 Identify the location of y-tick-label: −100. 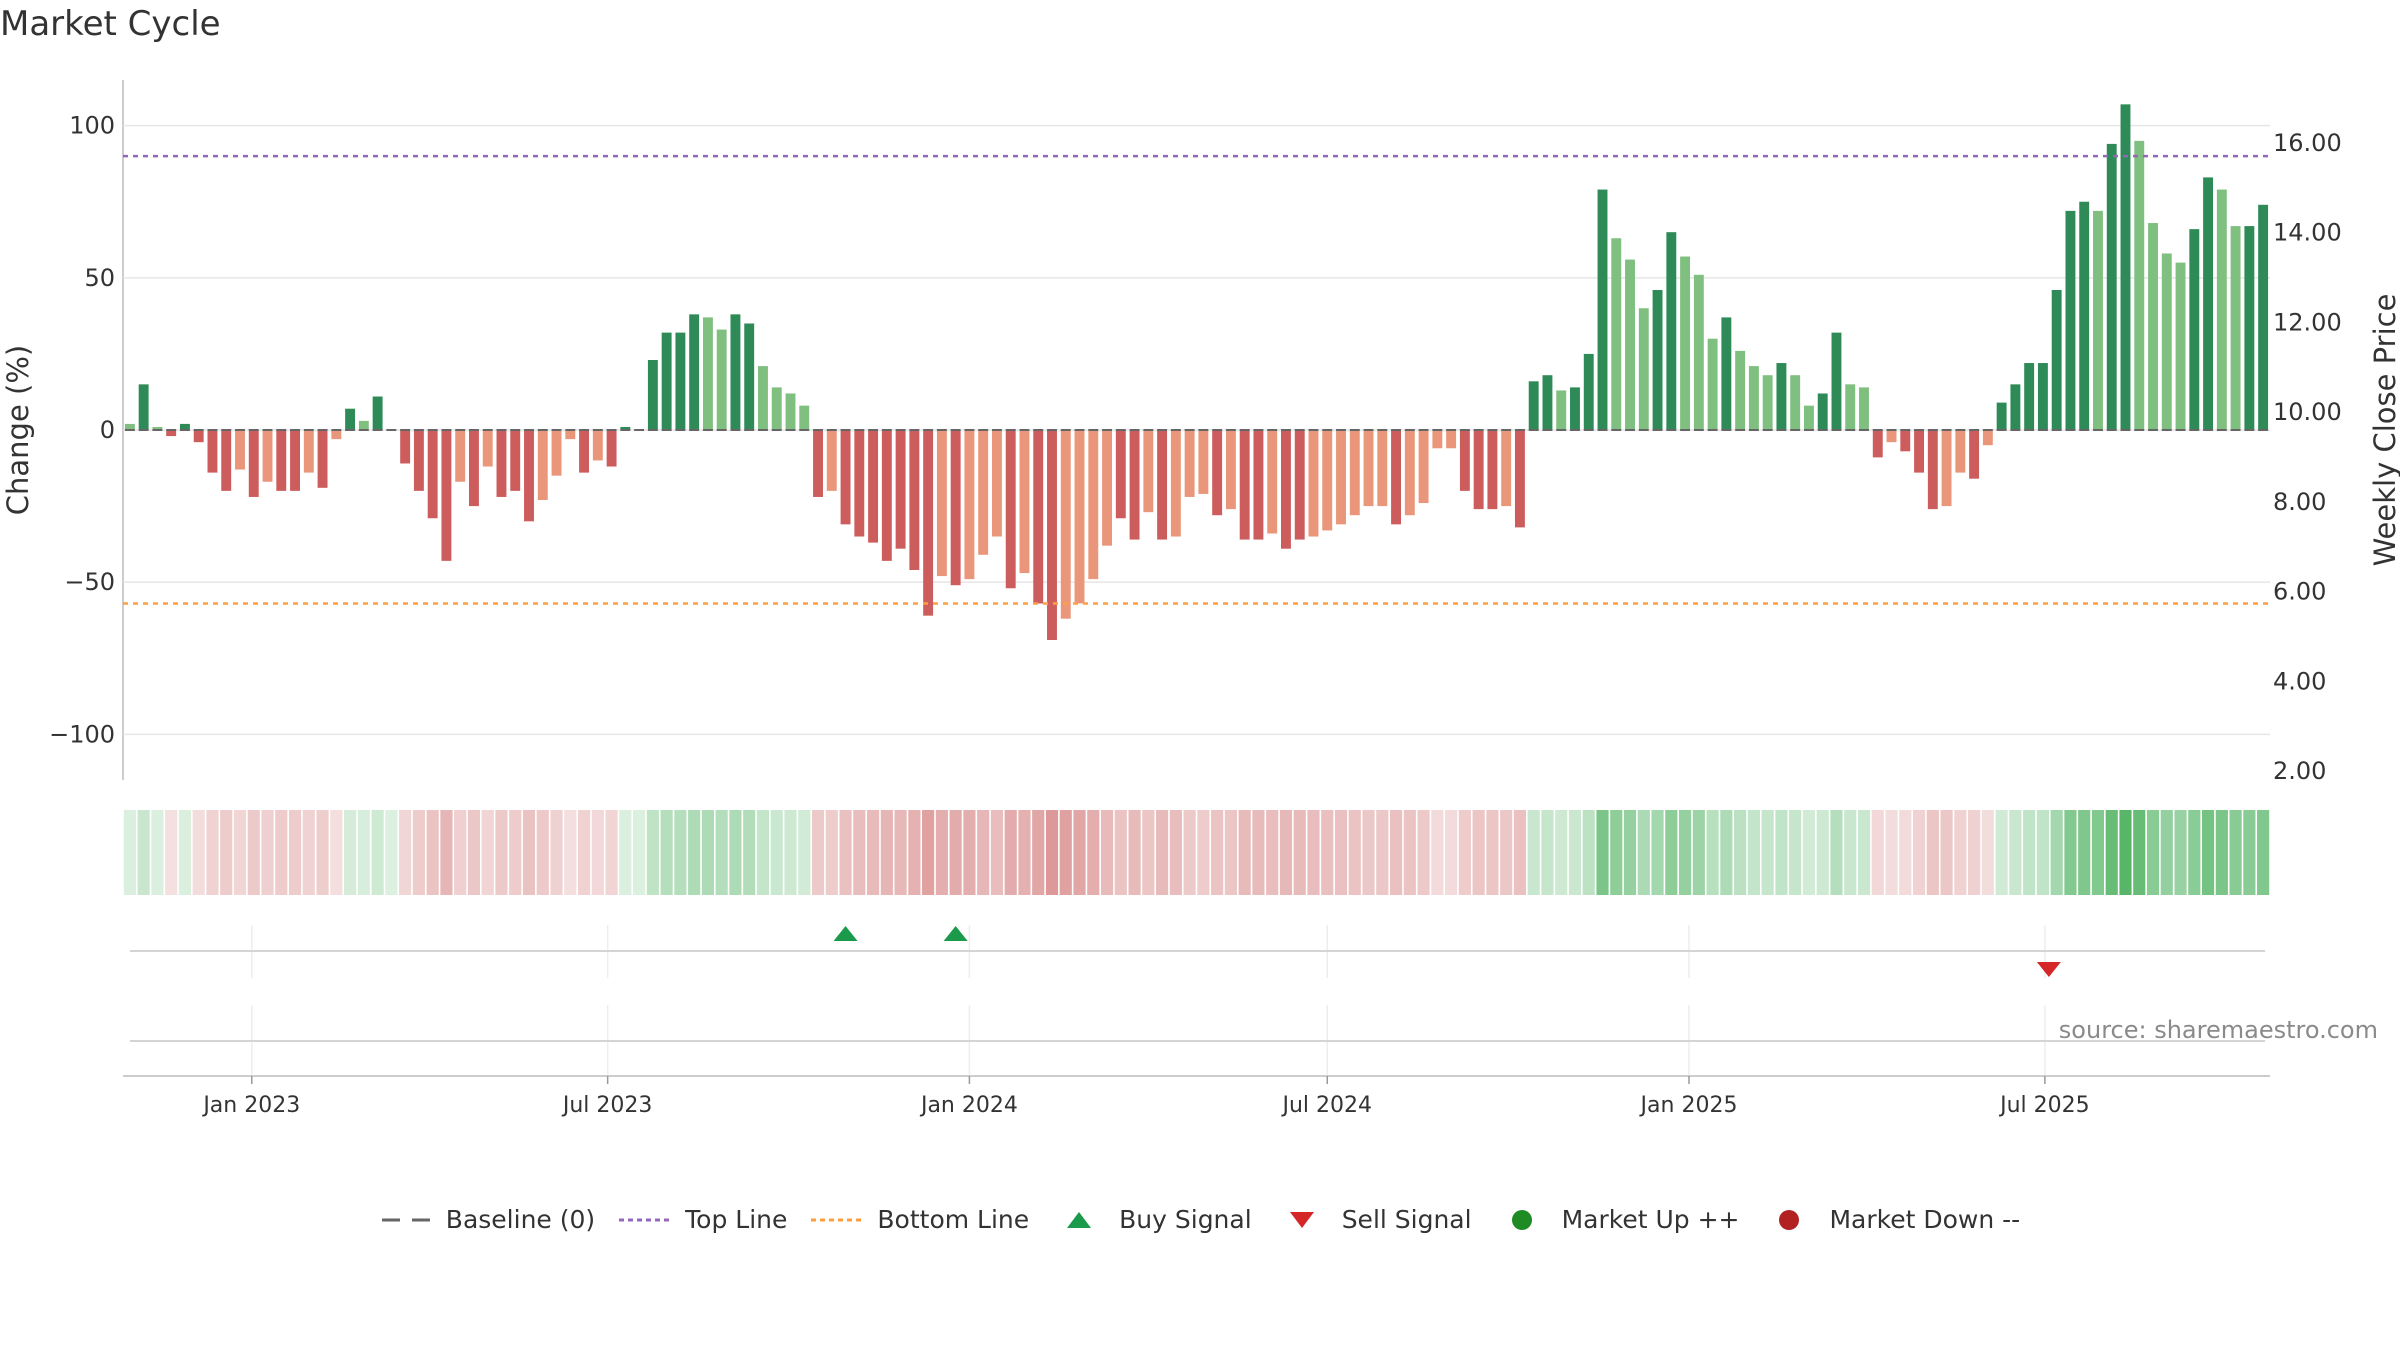
(82, 734).